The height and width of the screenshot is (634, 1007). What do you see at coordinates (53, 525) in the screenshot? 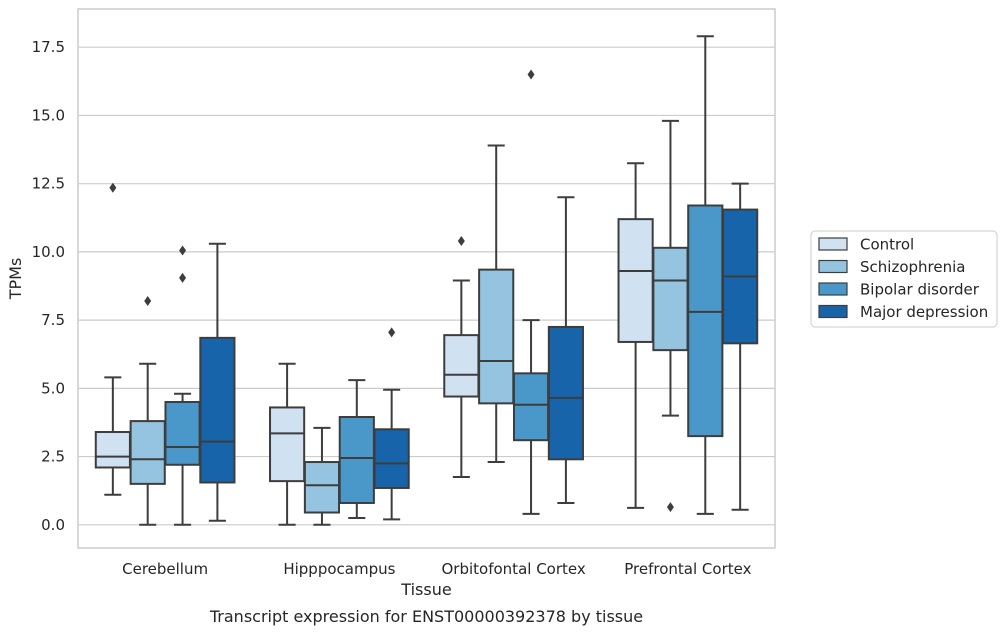
I see `y-tick-label: 0.0` at bounding box center [53, 525].